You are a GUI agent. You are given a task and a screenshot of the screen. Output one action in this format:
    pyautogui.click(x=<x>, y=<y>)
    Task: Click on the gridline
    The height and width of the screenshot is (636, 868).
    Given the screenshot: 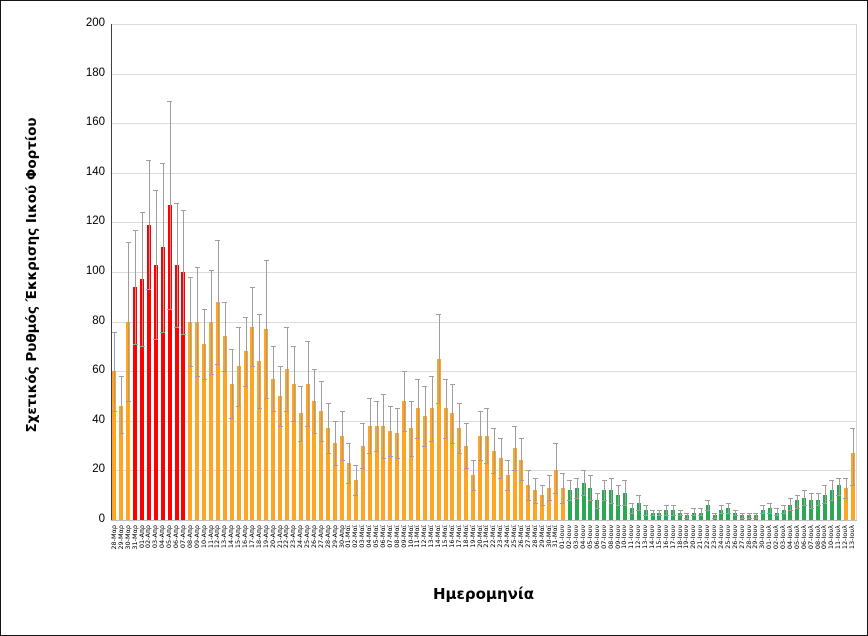 What is the action you would take?
    pyautogui.click(x=483, y=173)
    